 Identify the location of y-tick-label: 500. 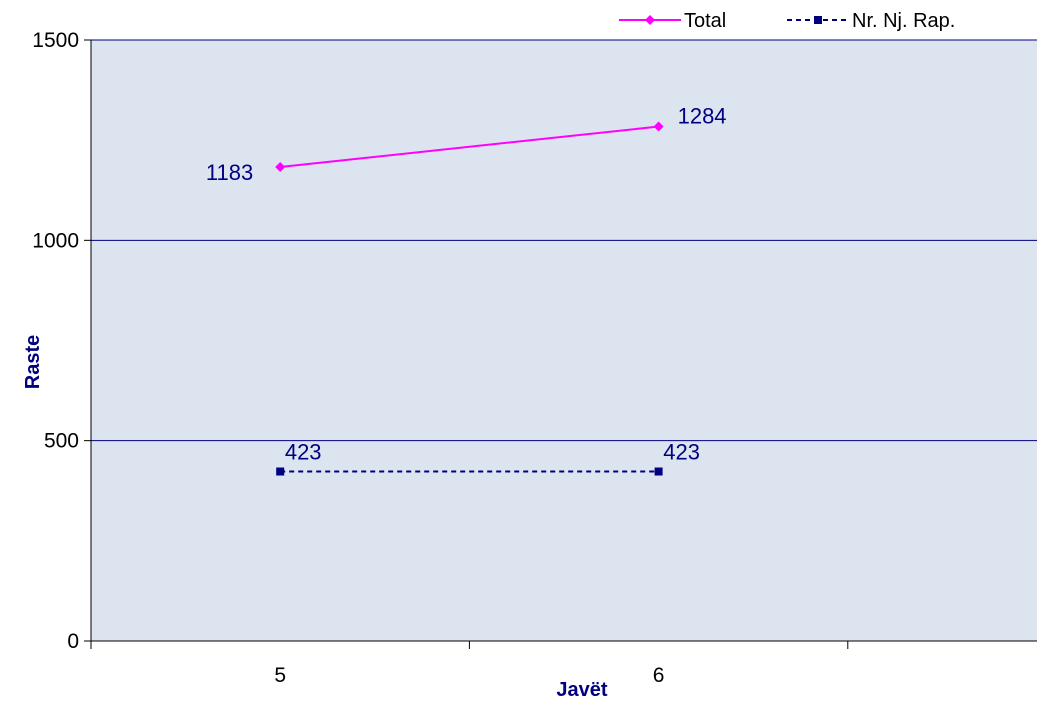
(61, 441).